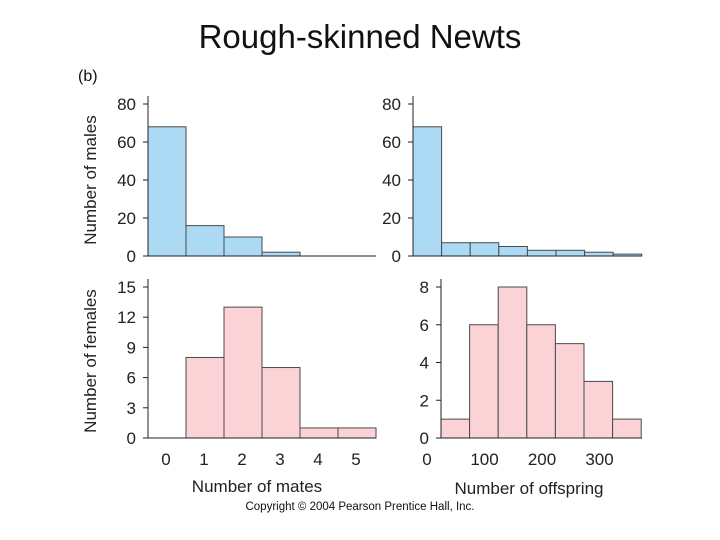 Image resolution: width=720 pixels, height=540 pixels. Describe the element at coordinates (90, 179) in the screenshot. I see `ylabel-males: Number of males` at that location.